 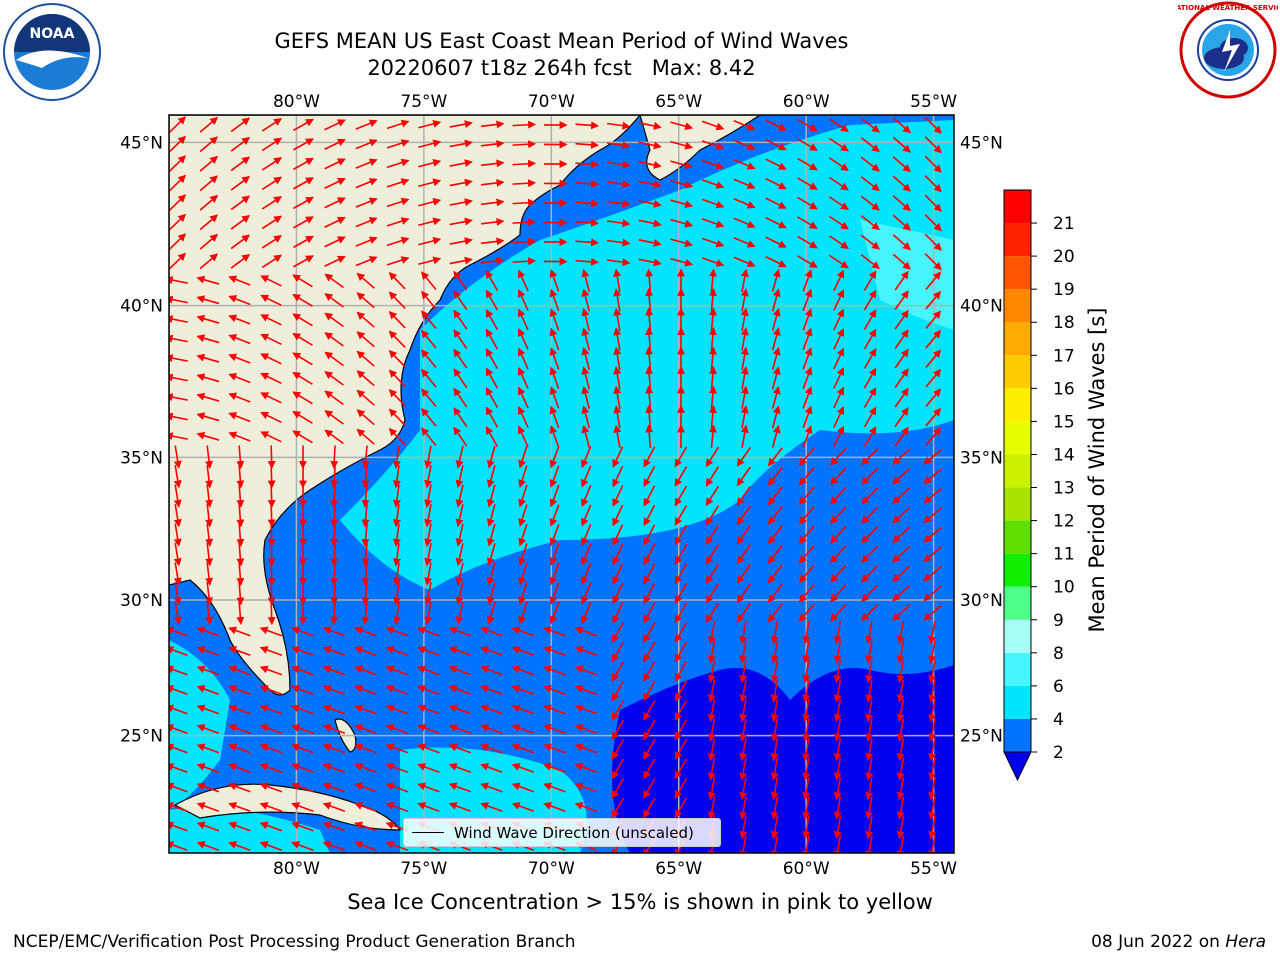 I want to click on colorbar-frame, so click(x=1017, y=471).